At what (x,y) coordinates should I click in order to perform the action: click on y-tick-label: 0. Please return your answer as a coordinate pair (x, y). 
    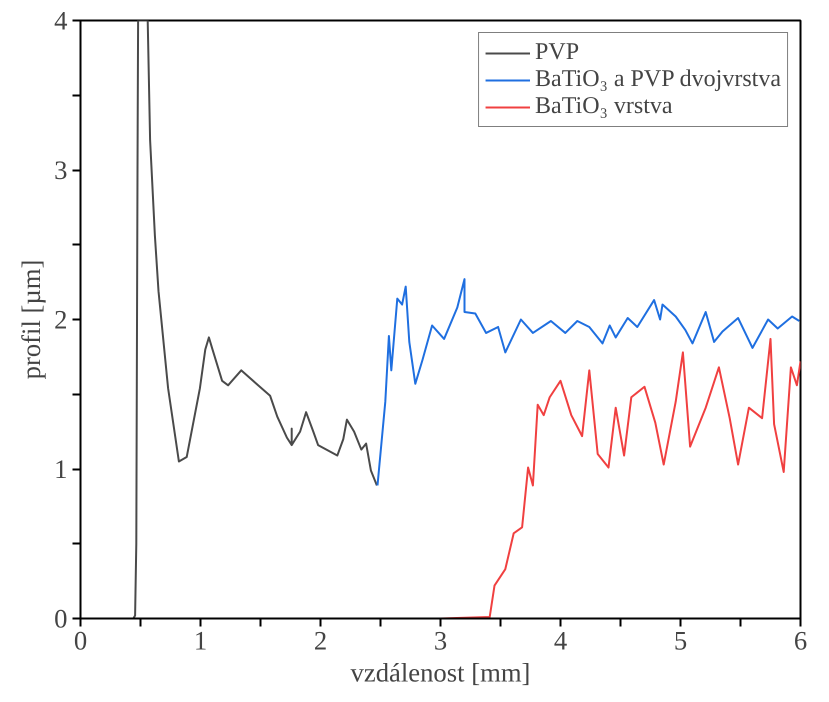
    Looking at the image, I should click on (61, 619).